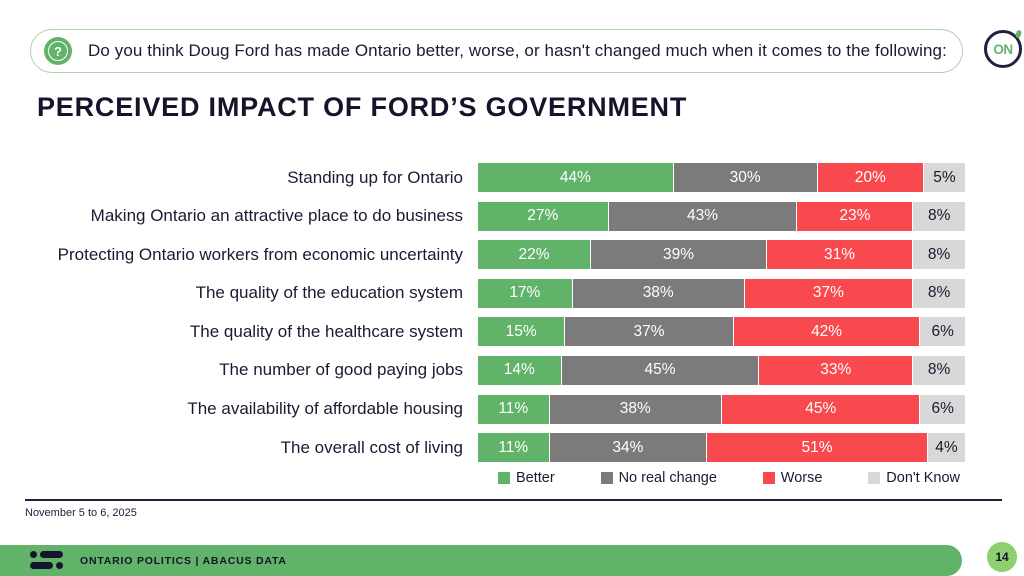 This screenshot has height=576, width=1024. I want to click on bar-value-label: 38%, so click(635, 409).